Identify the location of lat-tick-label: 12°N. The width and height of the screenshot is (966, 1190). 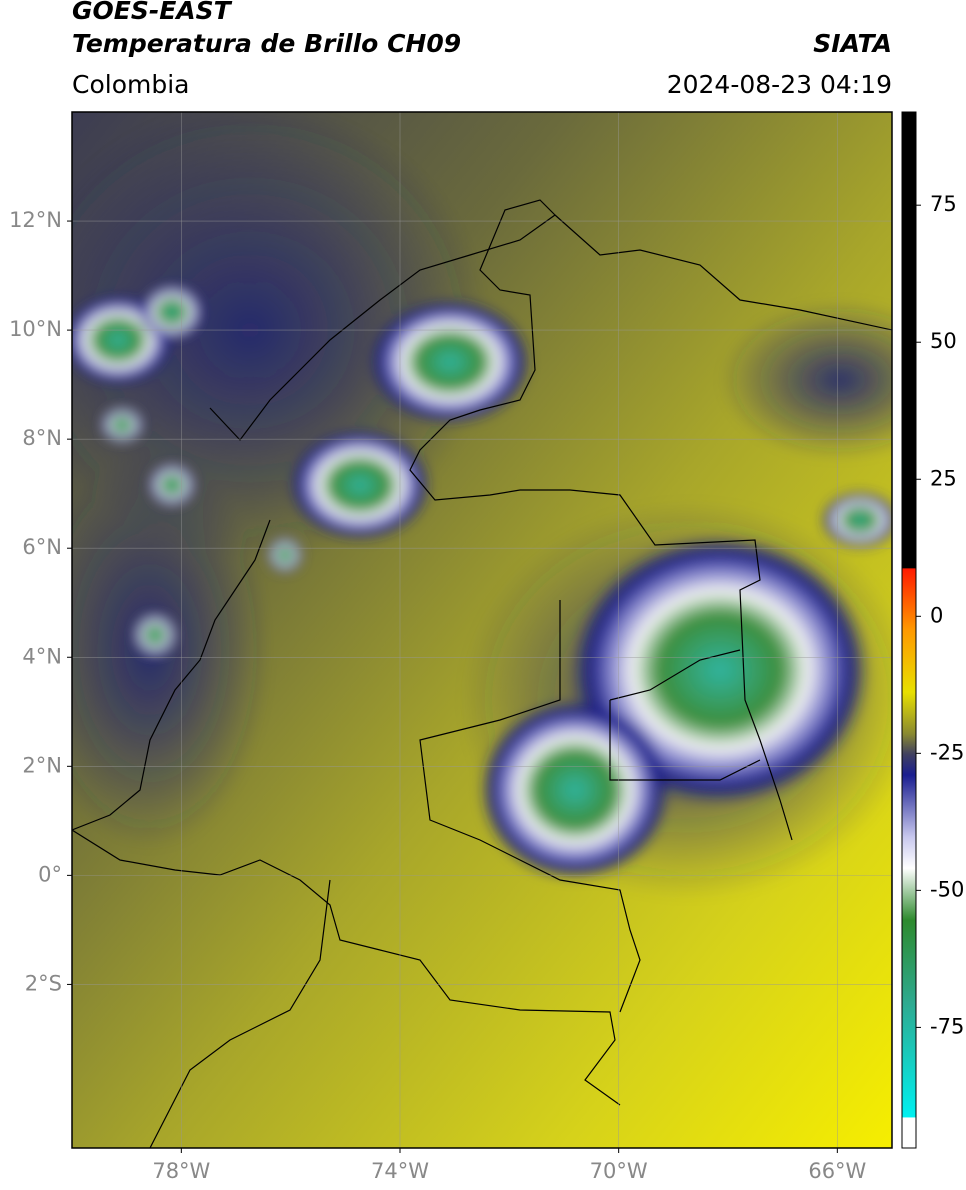
(35, 220).